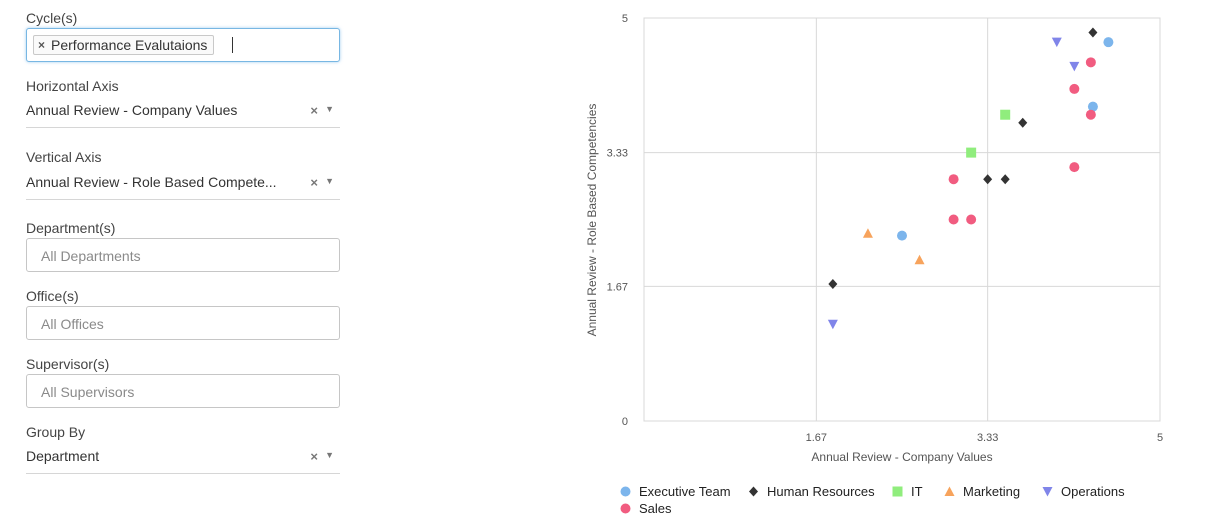 The width and height of the screenshot is (1207, 531). What do you see at coordinates (63, 456) in the screenshot?
I see `group-by-value: Department` at bounding box center [63, 456].